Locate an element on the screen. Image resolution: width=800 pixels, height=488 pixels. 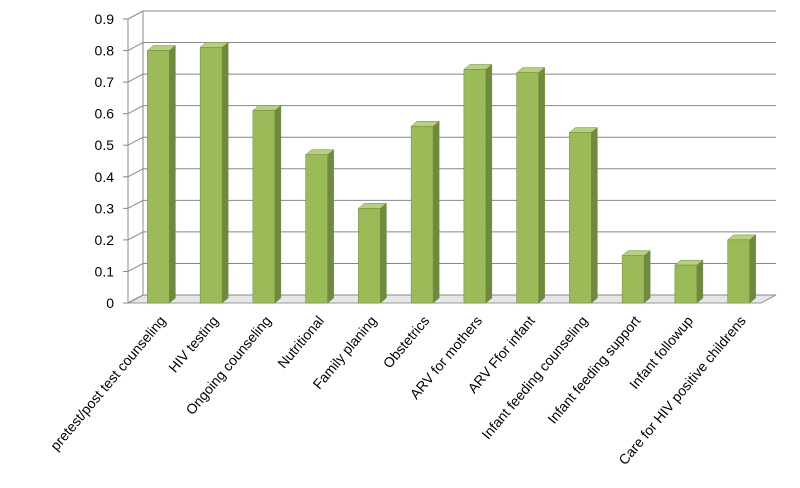
y-tick-label: 0.3 is located at coordinates (105, 208).